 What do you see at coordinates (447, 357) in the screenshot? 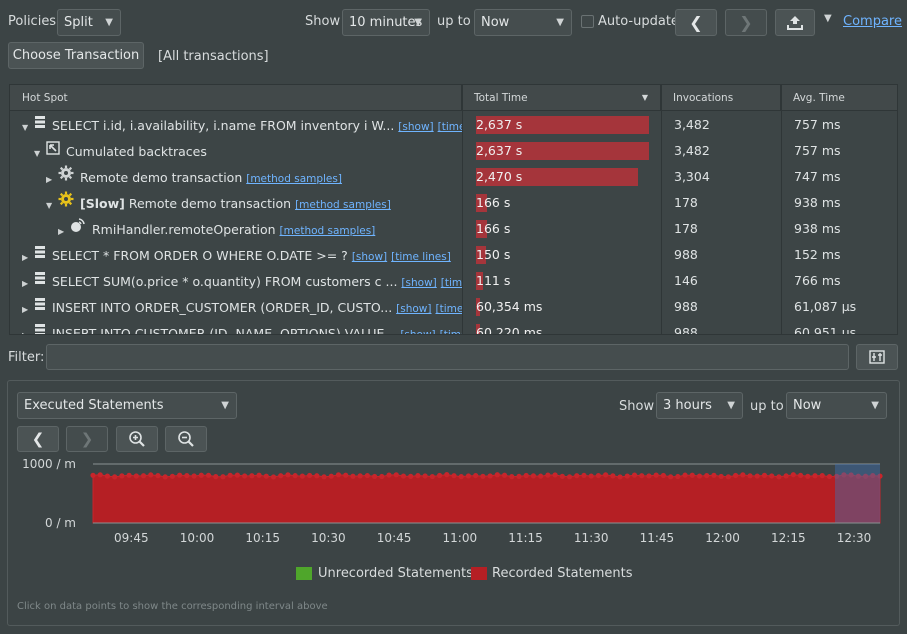
I see `filter-input` at bounding box center [447, 357].